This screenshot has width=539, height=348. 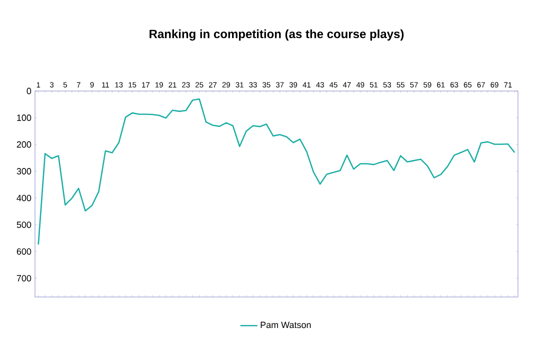 I want to click on y-tick-label: 600, so click(x=24, y=251).